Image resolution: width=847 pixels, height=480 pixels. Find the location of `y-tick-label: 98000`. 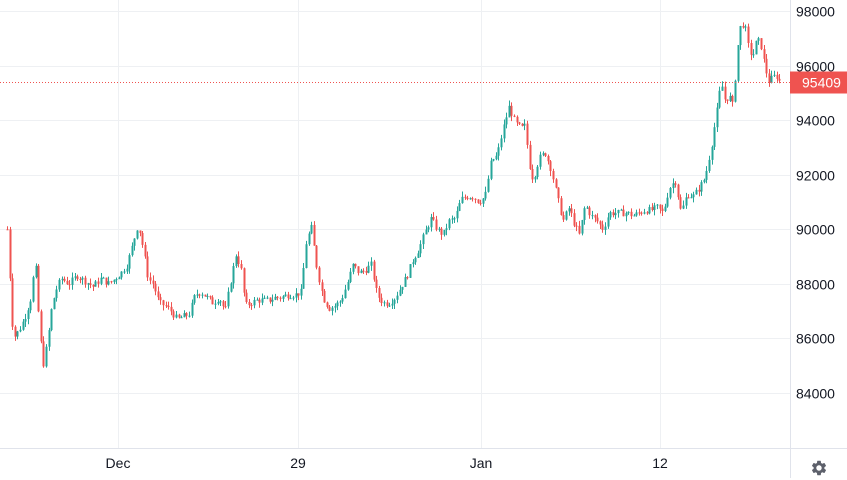

y-tick-label: 98000 is located at coordinates (815, 12).